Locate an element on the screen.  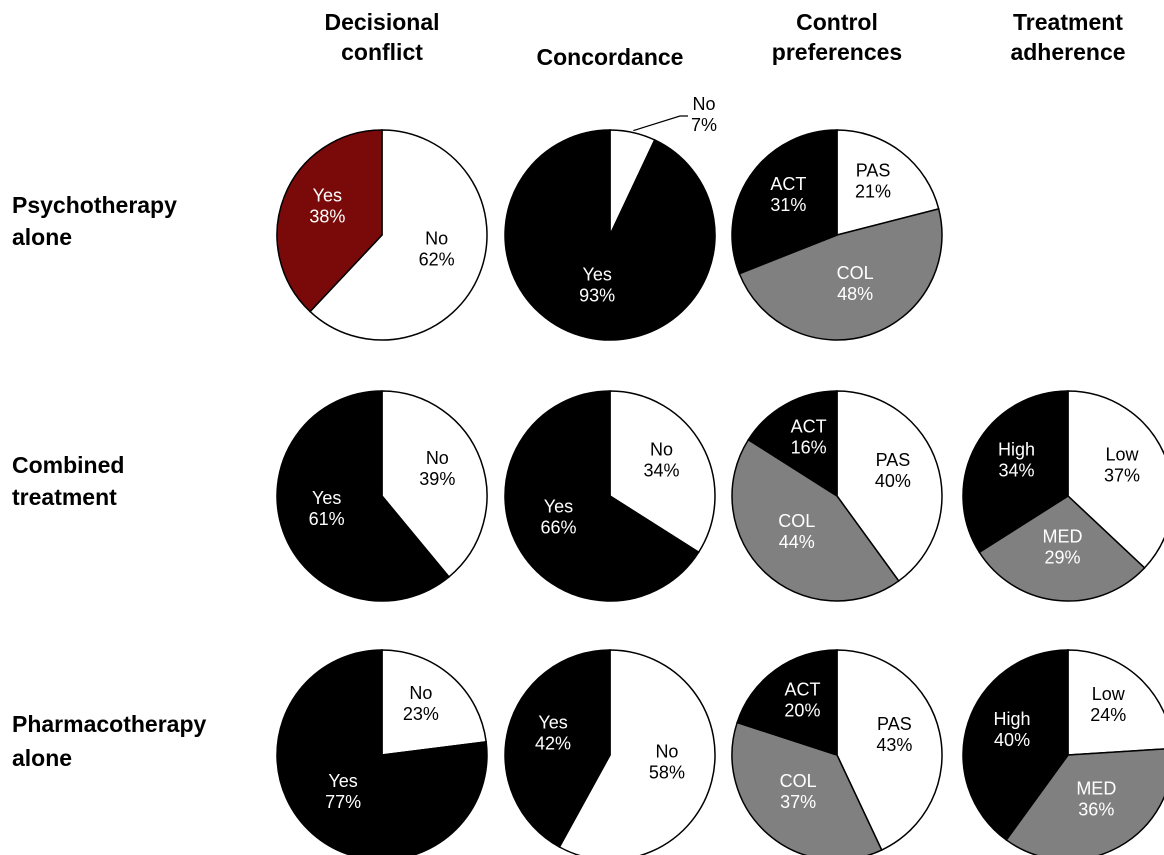
slice-label: ACT 16% is located at coordinates (809, 436).